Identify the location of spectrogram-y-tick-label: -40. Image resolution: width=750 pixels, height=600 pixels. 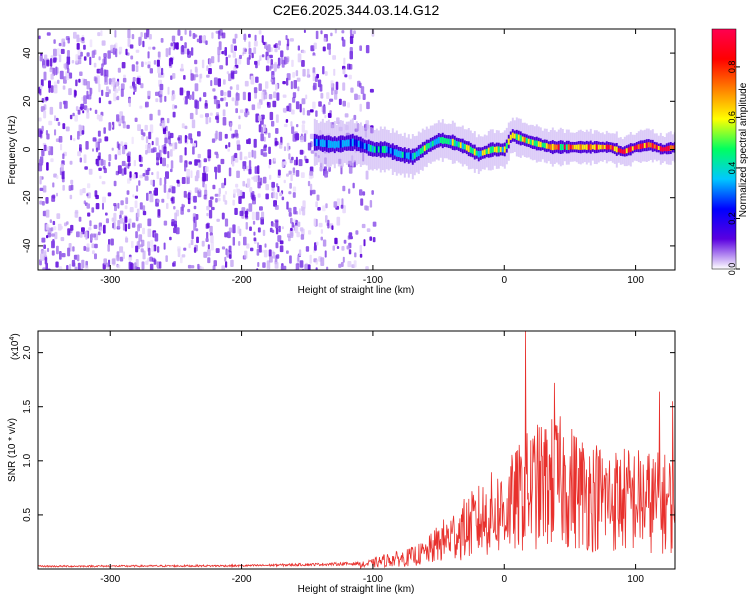
(27, 245).